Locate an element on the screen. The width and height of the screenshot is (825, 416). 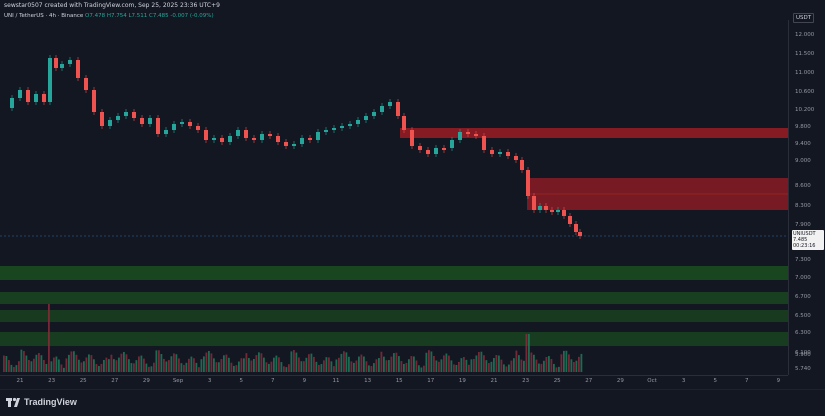
tradingview-logo-icon is located at coordinates (13, 402).